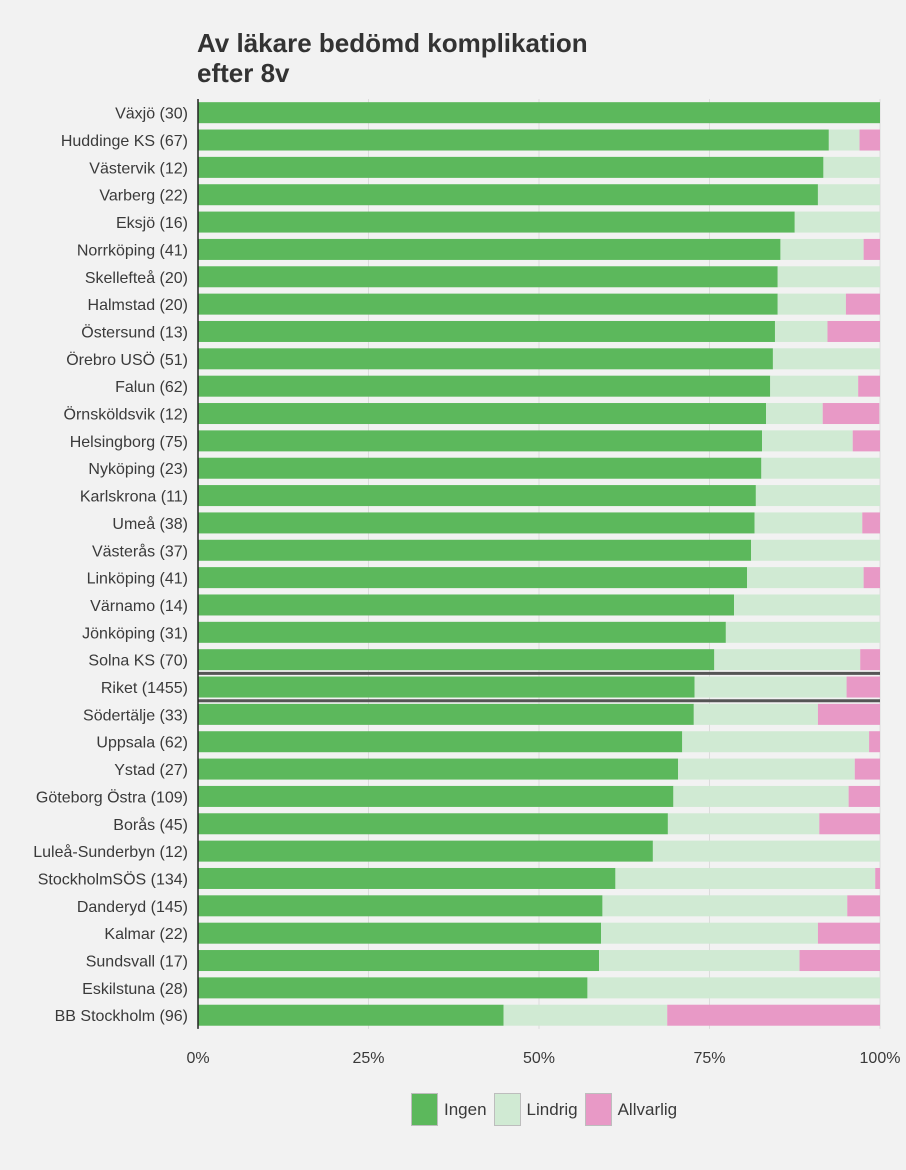  Describe the element at coordinates (135, 715) in the screenshot. I see `category-label-sodertalje-33: Södertälje (33)` at that location.